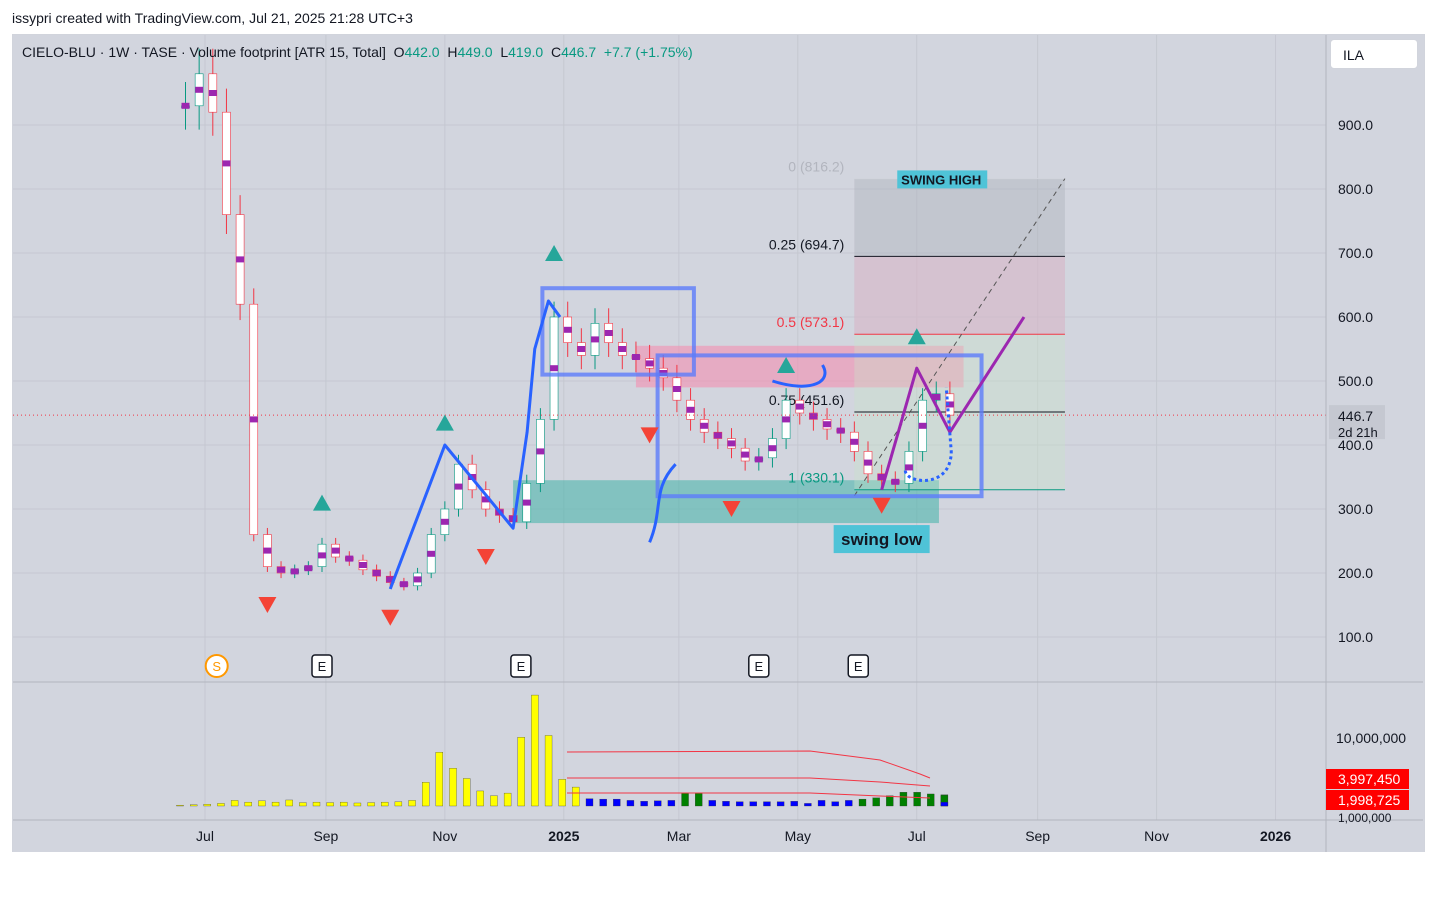 This screenshot has height=897, width=1436. I want to click on open-value: 442.0, so click(422, 52).